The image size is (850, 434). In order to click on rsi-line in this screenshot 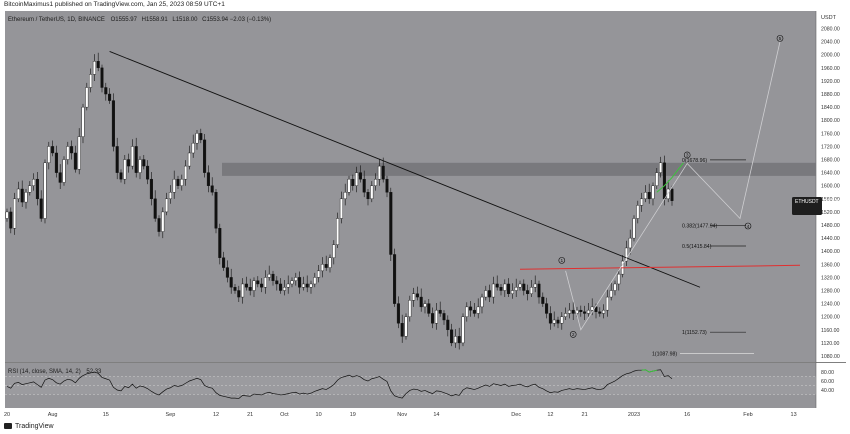, I will do `click(339, 384)`.